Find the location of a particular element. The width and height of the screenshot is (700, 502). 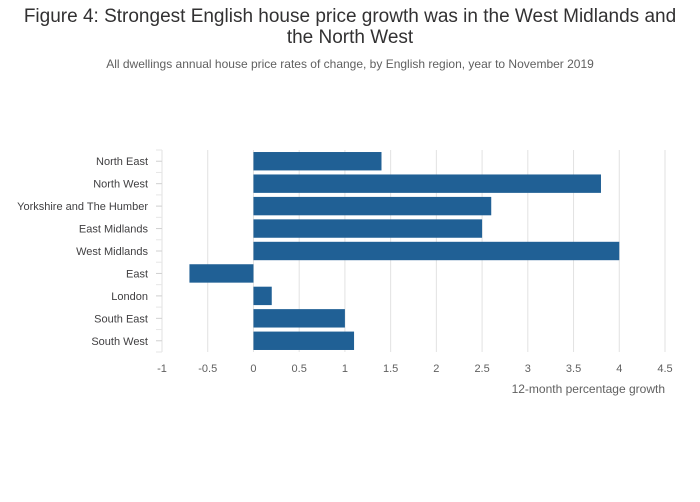

y-category-label: North East is located at coordinates (122, 162).